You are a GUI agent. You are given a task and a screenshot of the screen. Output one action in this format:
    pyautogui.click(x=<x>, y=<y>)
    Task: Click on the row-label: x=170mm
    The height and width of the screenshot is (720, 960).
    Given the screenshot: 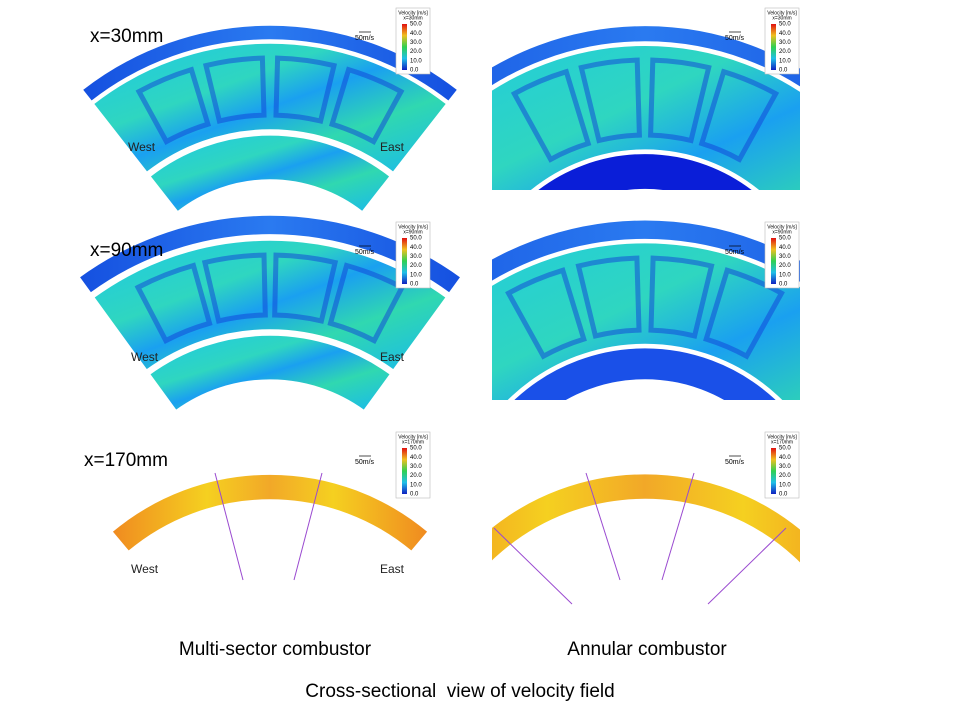 What is the action you would take?
    pyautogui.click(x=126, y=460)
    